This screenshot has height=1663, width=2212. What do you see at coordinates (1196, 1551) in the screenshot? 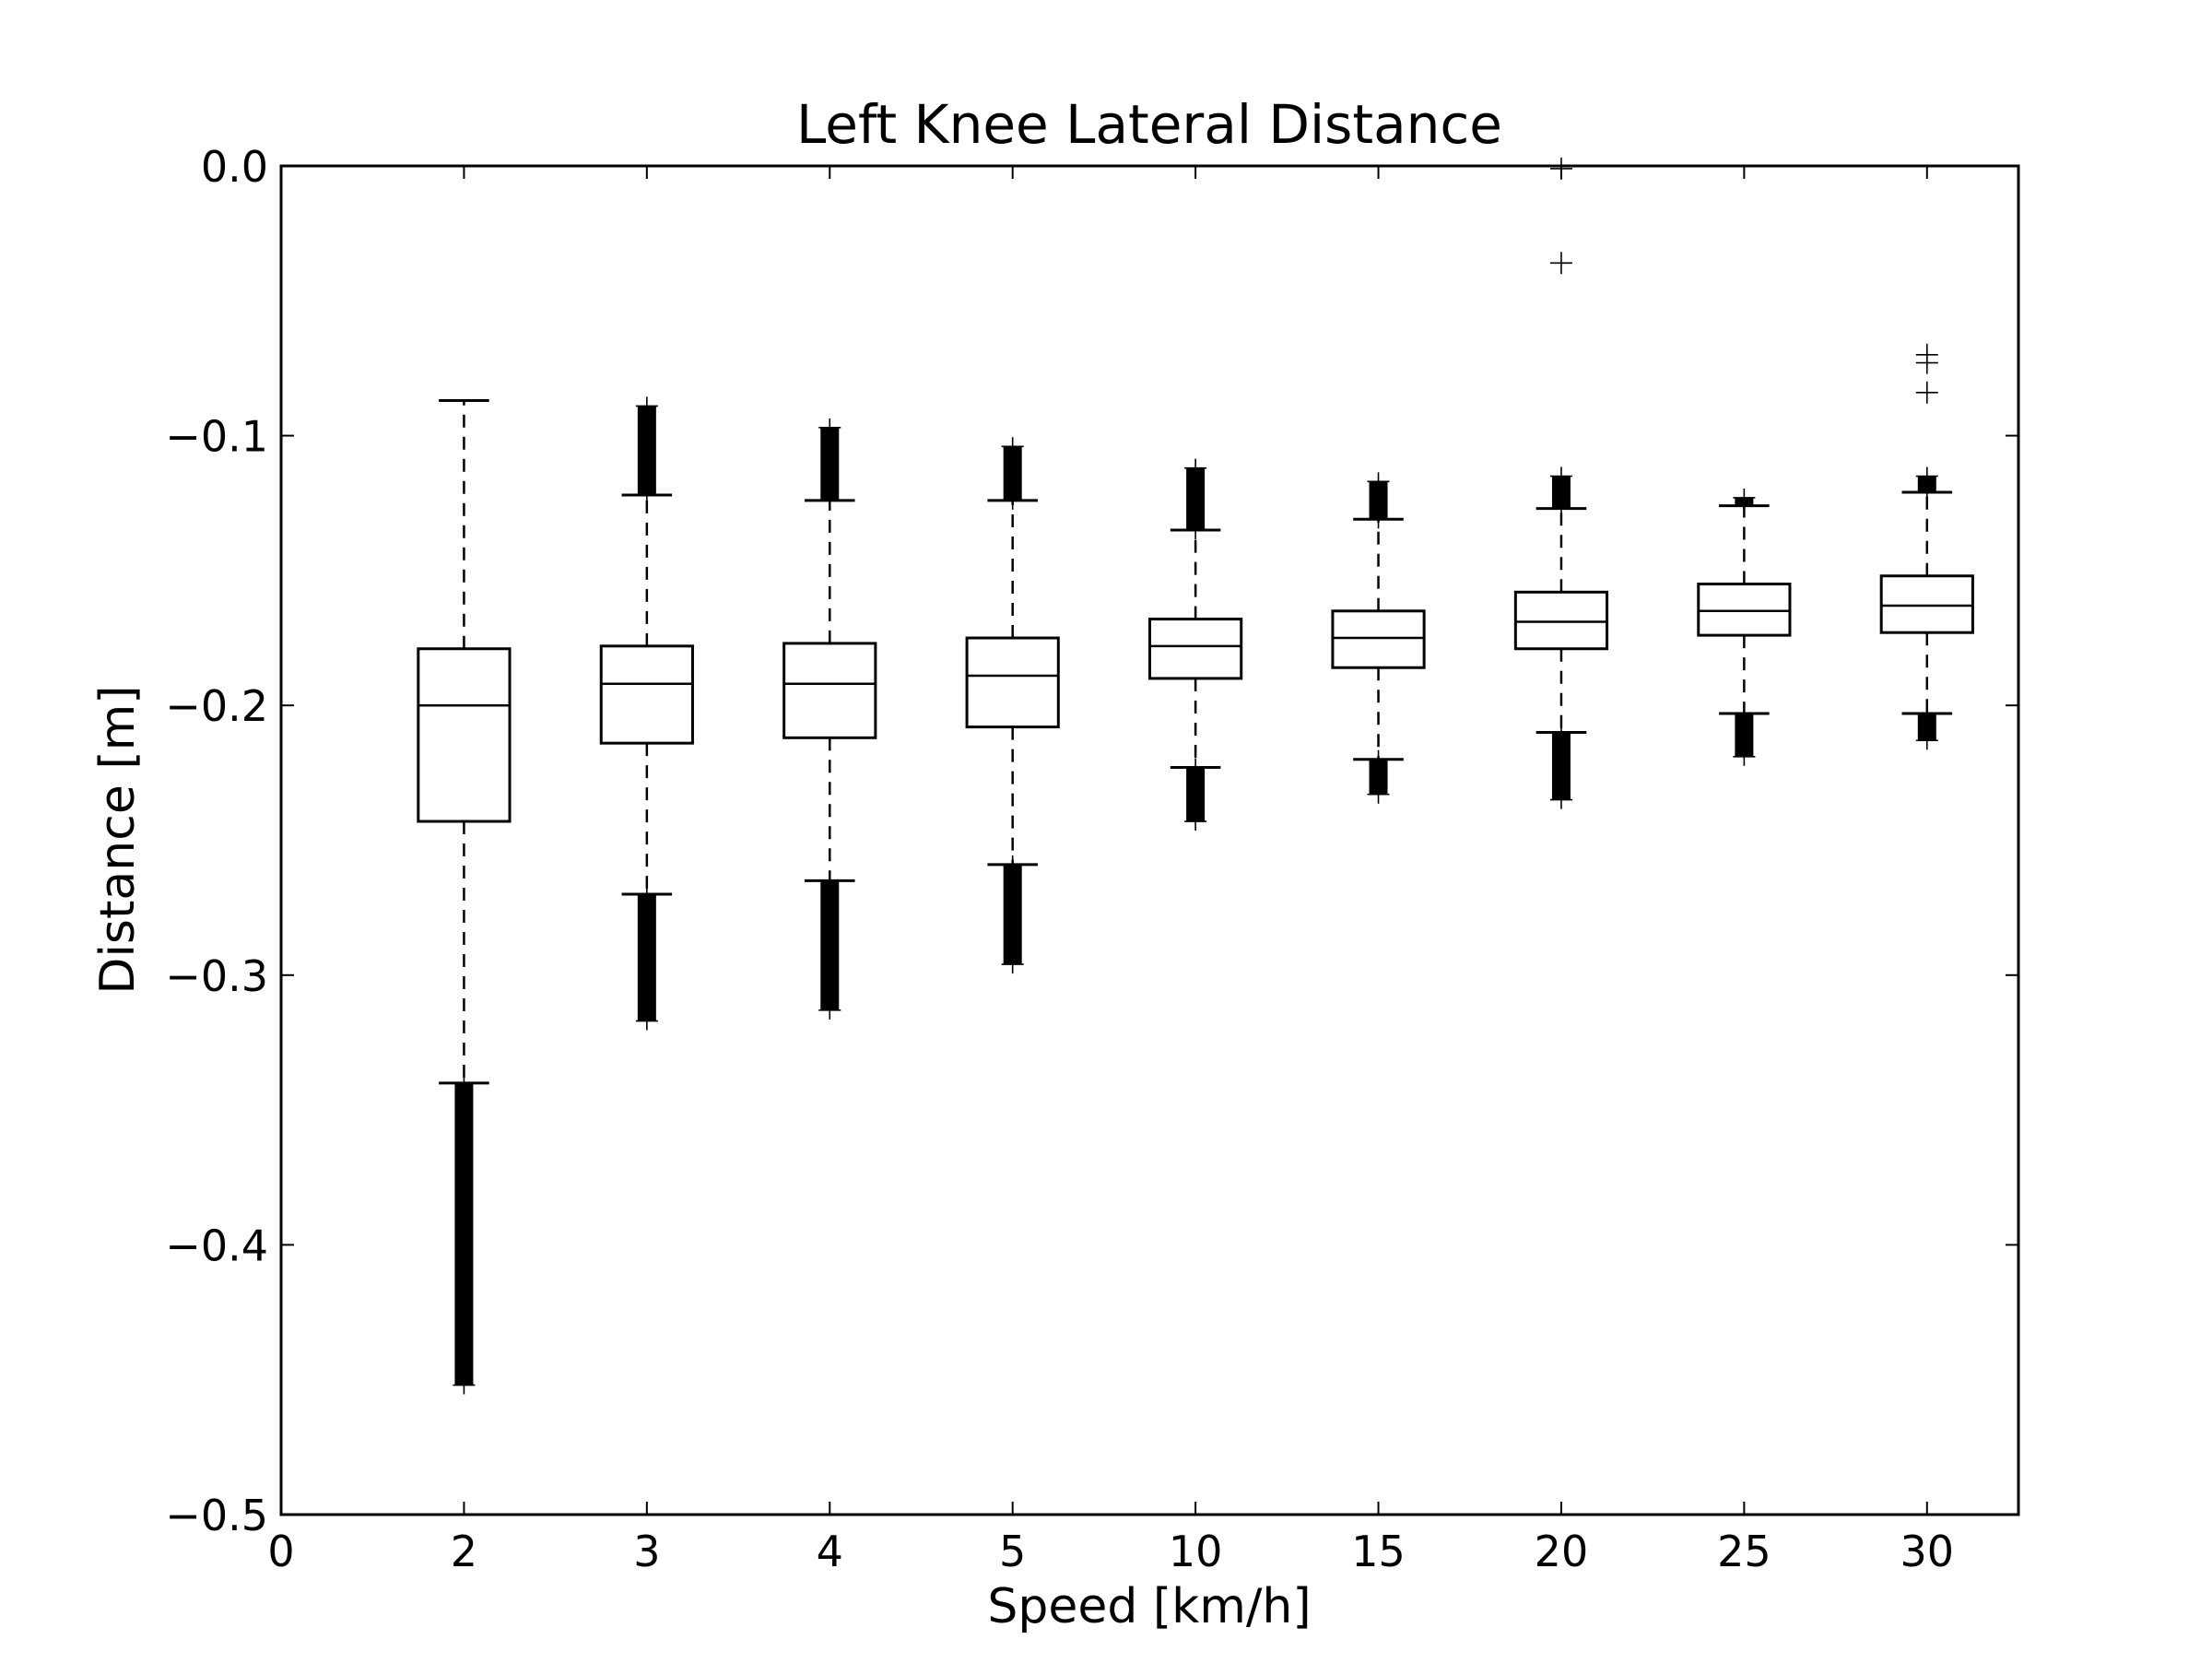
I see `x-tick-label: 10` at bounding box center [1196, 1551].